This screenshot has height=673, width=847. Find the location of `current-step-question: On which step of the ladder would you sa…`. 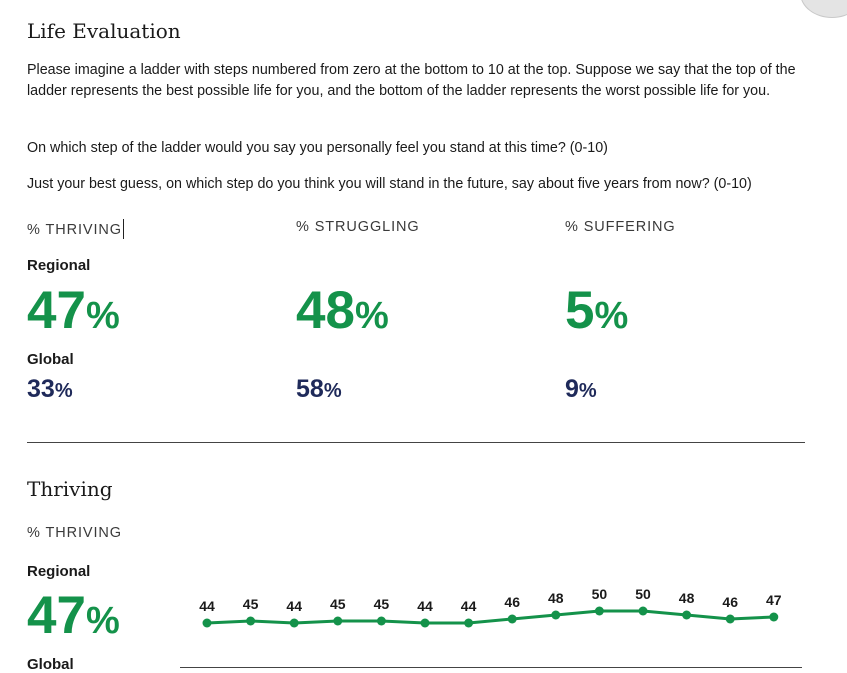

current-step-question: On which step of the ladder would you sa… is located at coordinates (317, 148).